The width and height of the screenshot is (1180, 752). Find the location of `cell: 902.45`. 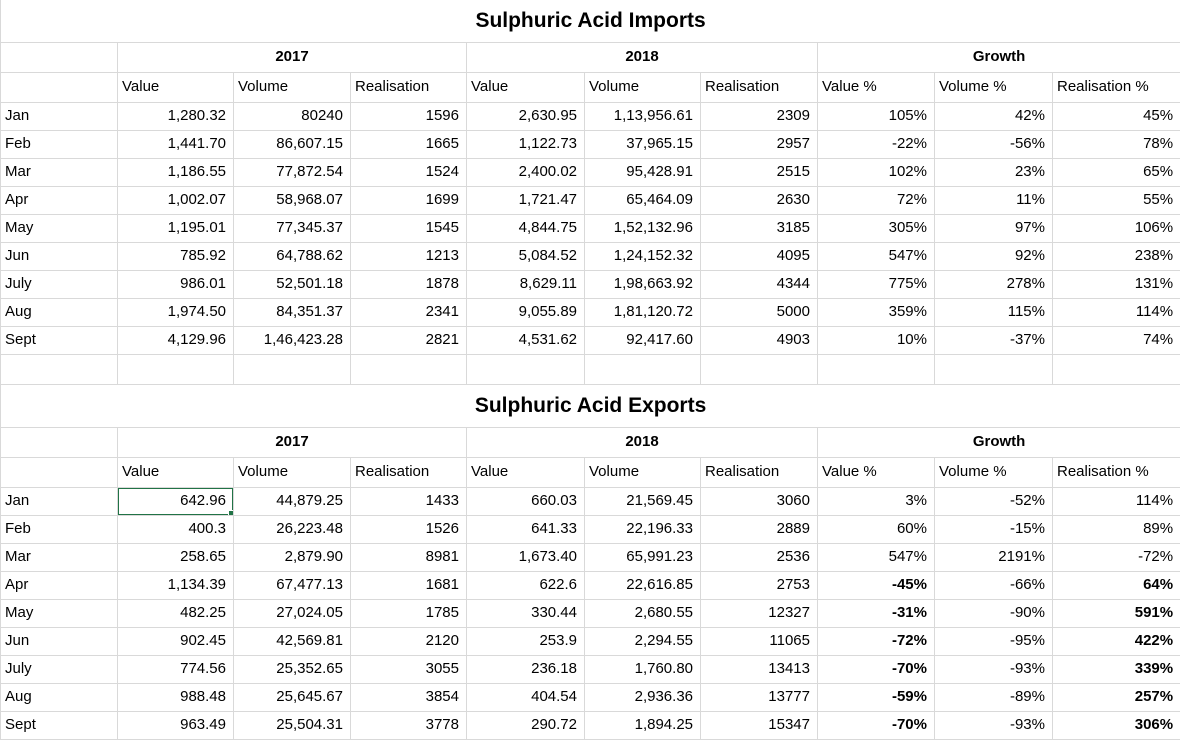

cell: 902.45 is located at coordinates (175, 641).